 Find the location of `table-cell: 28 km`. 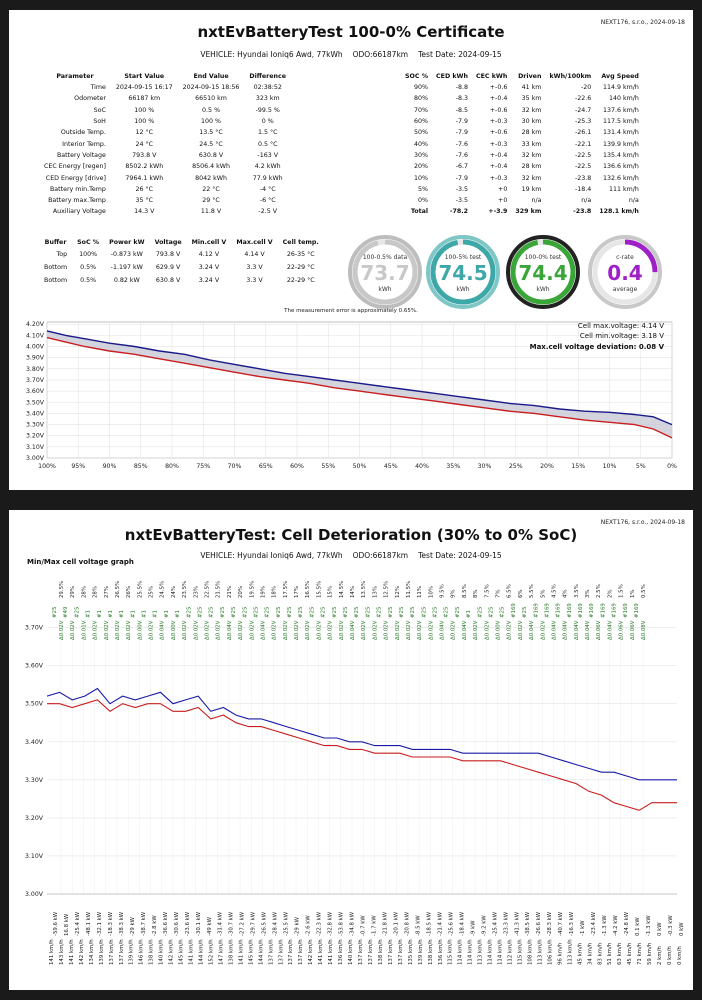

table-cell: 28 km is located at coordinates (531, 133).